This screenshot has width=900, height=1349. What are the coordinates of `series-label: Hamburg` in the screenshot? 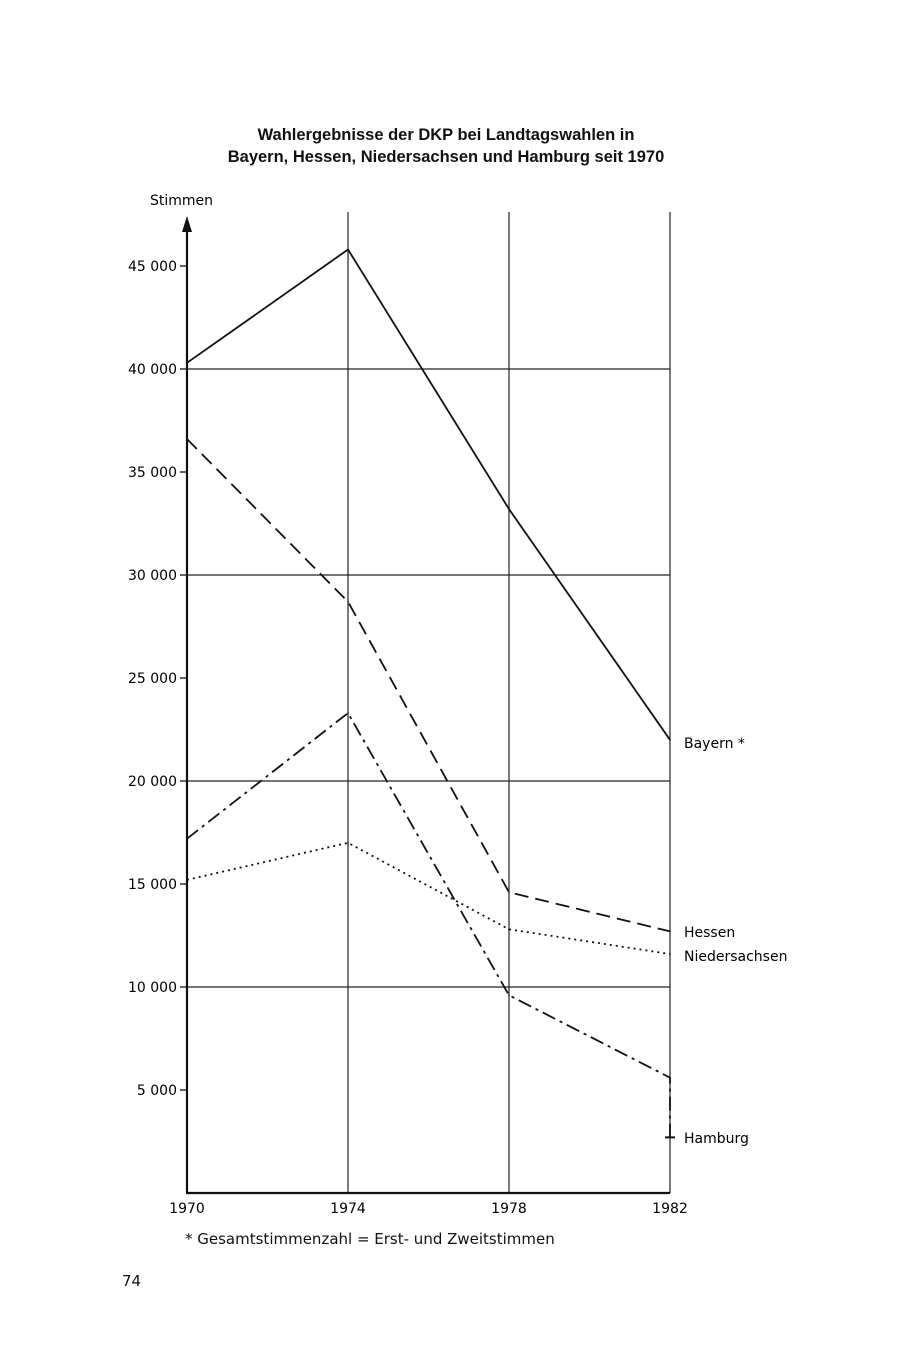 It's located at (716, 1139).